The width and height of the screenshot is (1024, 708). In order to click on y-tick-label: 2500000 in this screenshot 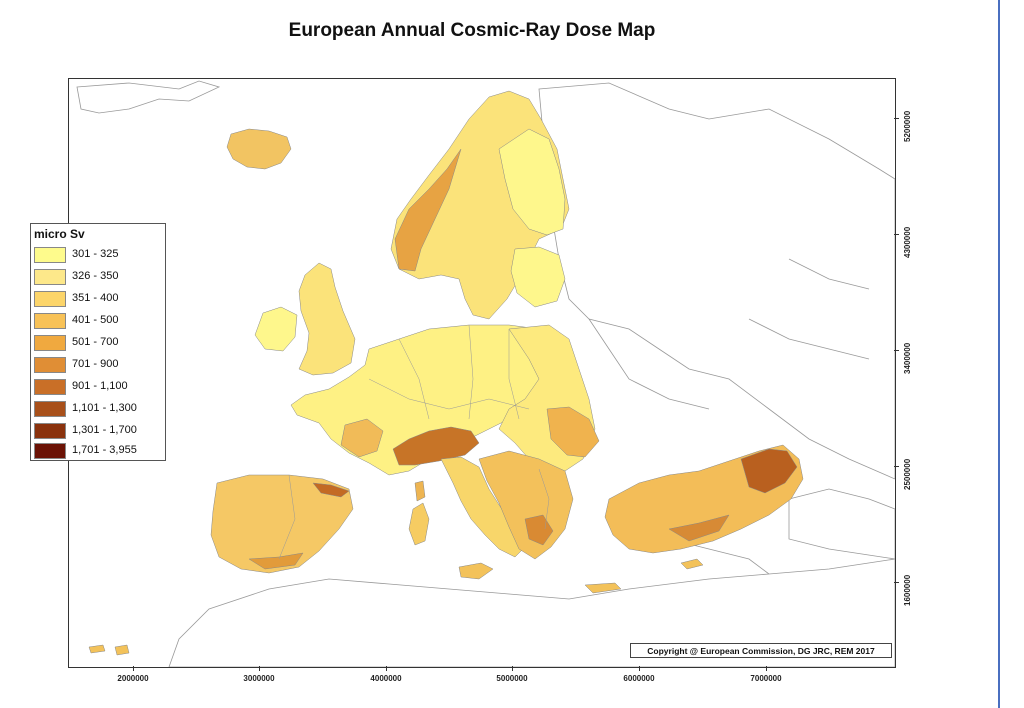, I will do `click(907, 474)`.